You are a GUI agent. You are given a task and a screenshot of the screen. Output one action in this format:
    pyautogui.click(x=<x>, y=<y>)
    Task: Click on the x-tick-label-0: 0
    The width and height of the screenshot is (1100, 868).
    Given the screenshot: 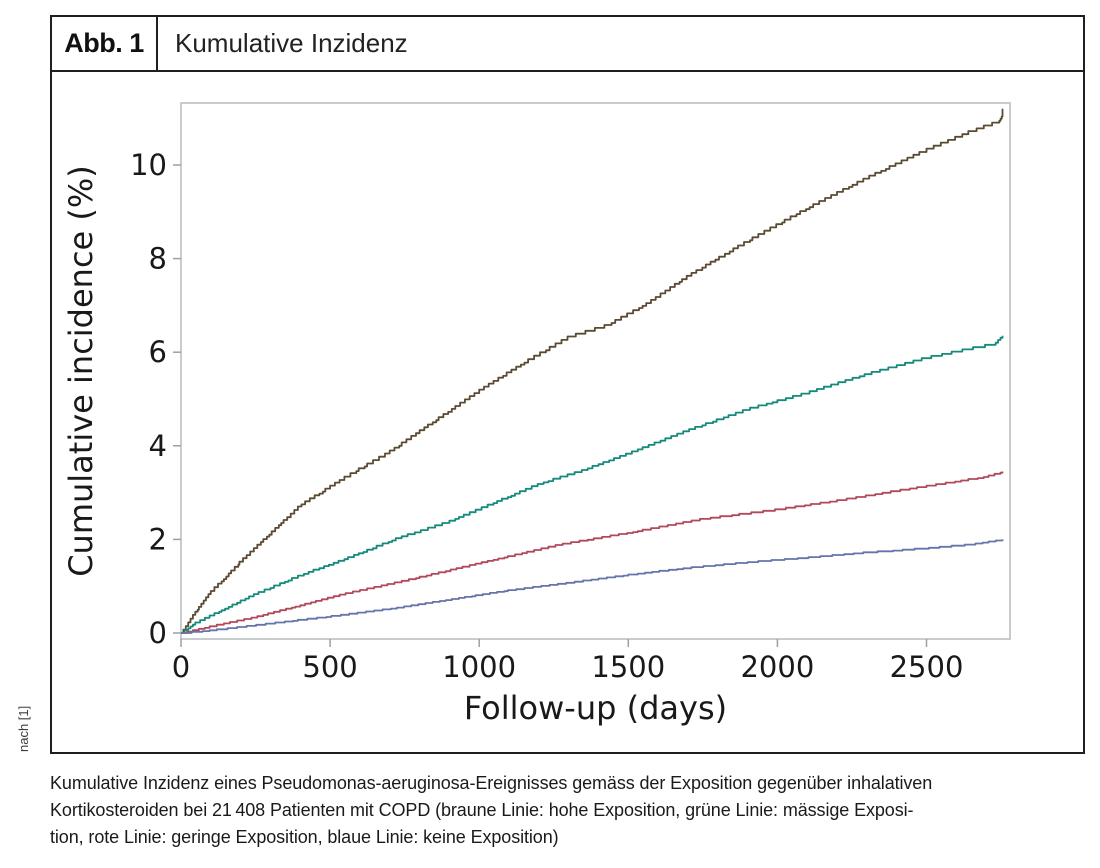 What is the action you would take?
    pyautogui.click(x=181, y=667)
    